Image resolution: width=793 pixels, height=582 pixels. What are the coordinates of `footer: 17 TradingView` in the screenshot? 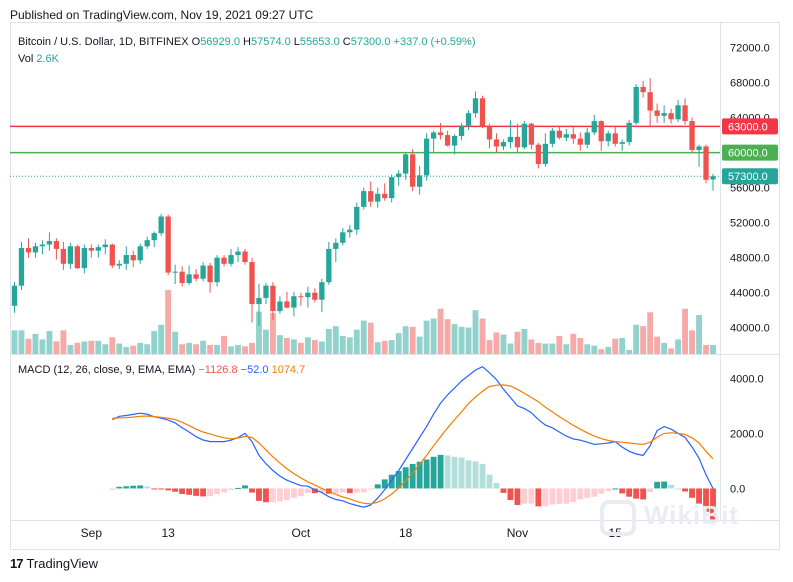 It's located at (54, 563).